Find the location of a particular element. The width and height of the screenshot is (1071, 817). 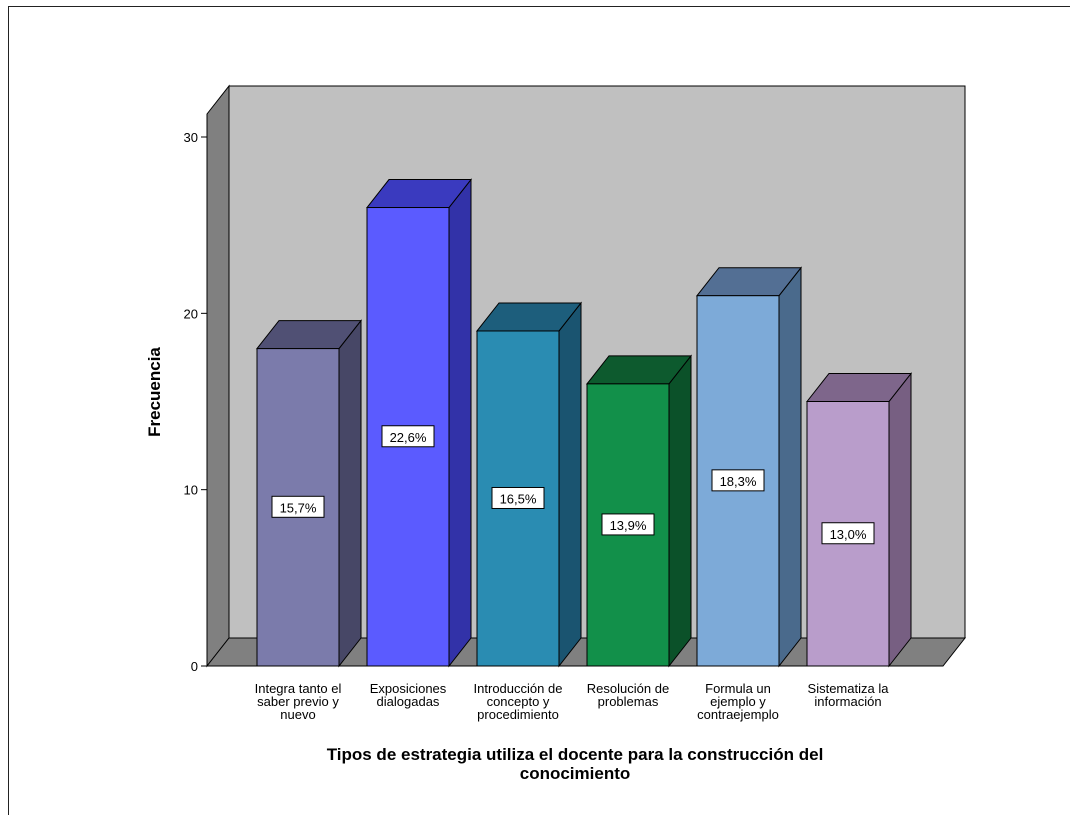

bar: 16,5% is located at coordinates (529, 484).